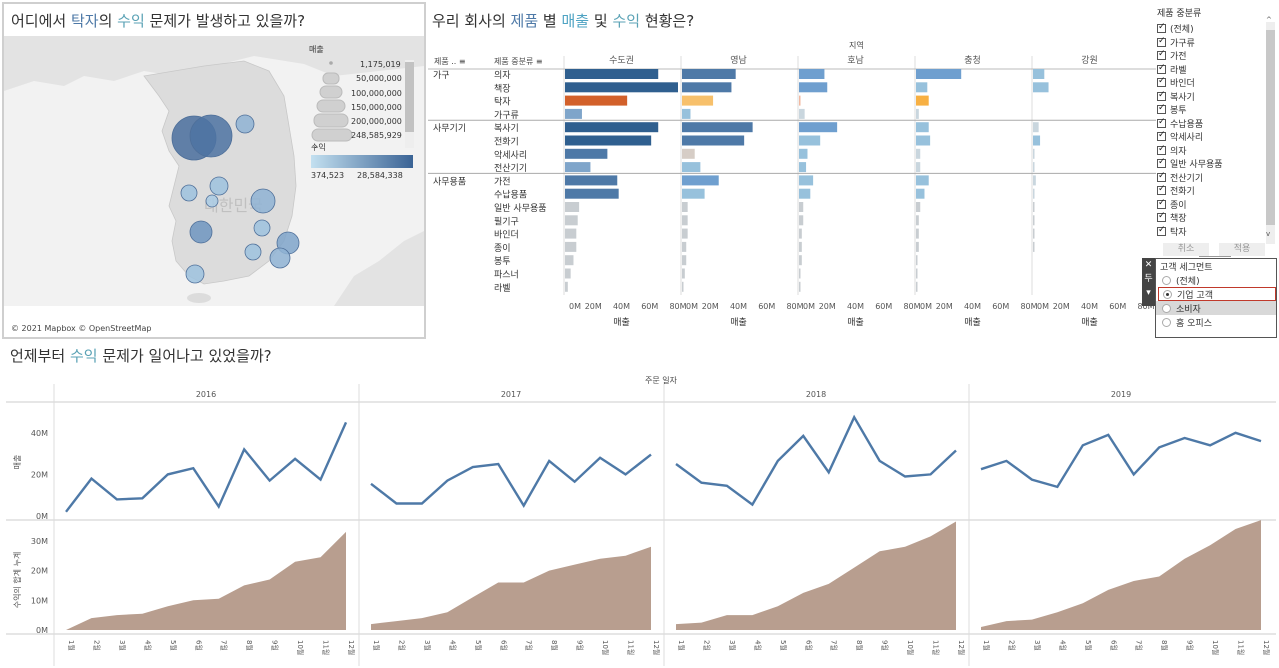 The height and width of the screenshot is (668, 1279). What do you see at coordinates (502, 261) in the screenshot?
I see `subcategory-label: 봉투` at bounding box center [502, 261].